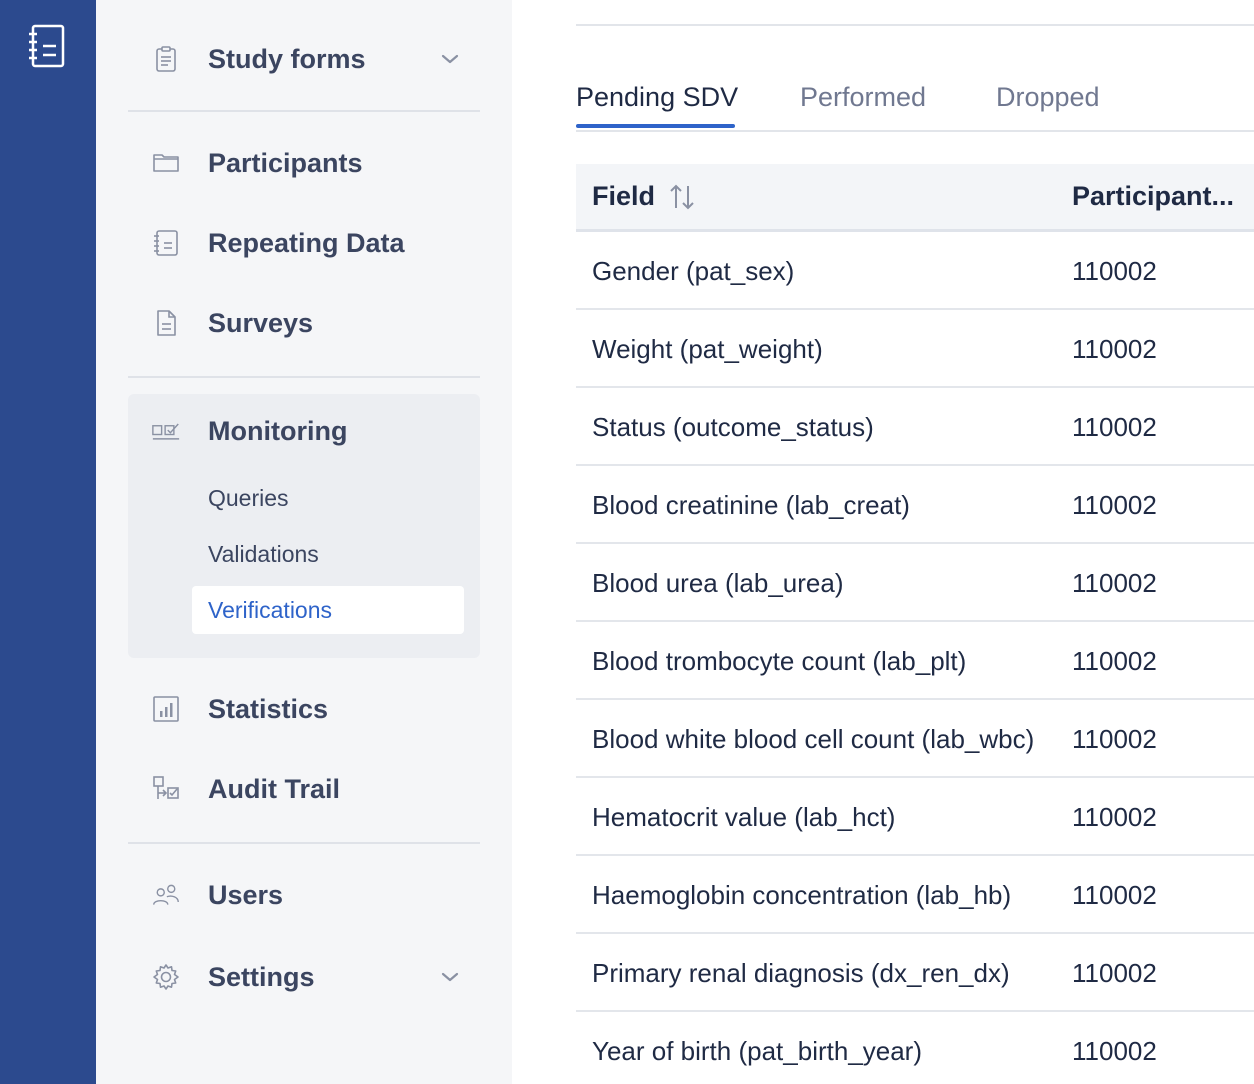 The width and height of the screenshot is (1254, 1084). Describe the element at coordinates (268, 708) in the screenshot. I see `nav-statistics-label: Statistics` at that location.